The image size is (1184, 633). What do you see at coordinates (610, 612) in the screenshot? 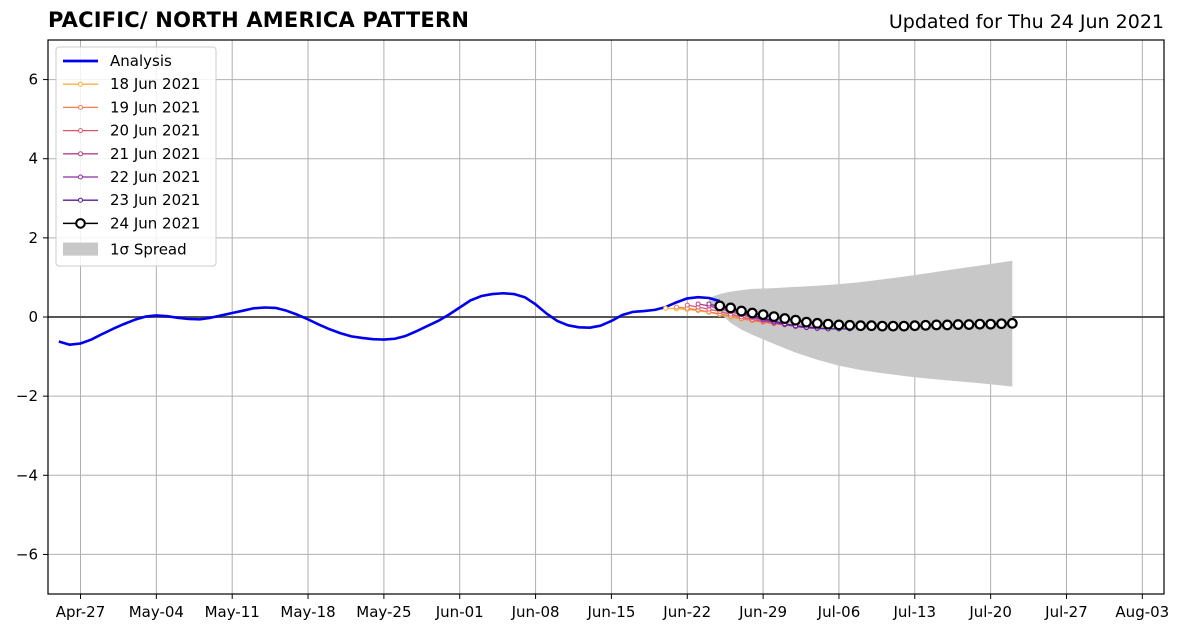
I see `x-tick-label: Jun-15` at bounding box center [610, 612].